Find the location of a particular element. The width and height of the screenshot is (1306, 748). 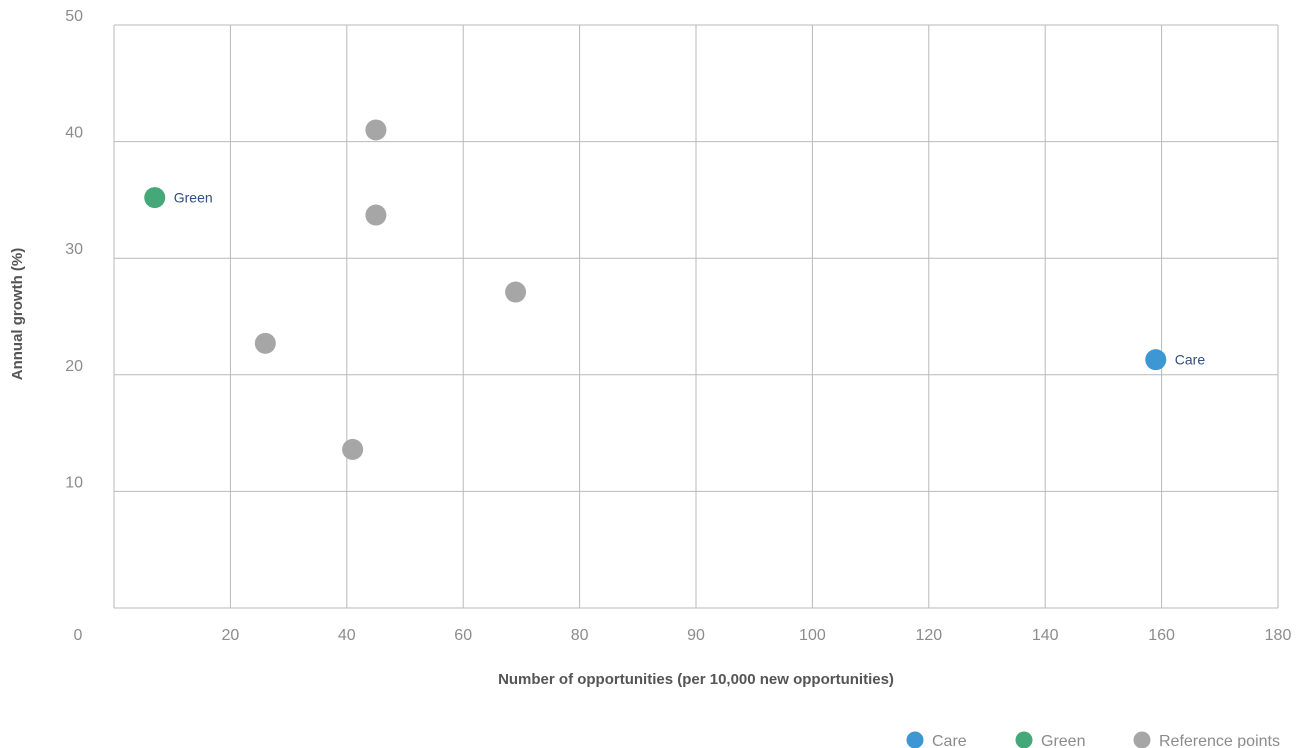

legend-label: Care is located at coordinates (949, 740).